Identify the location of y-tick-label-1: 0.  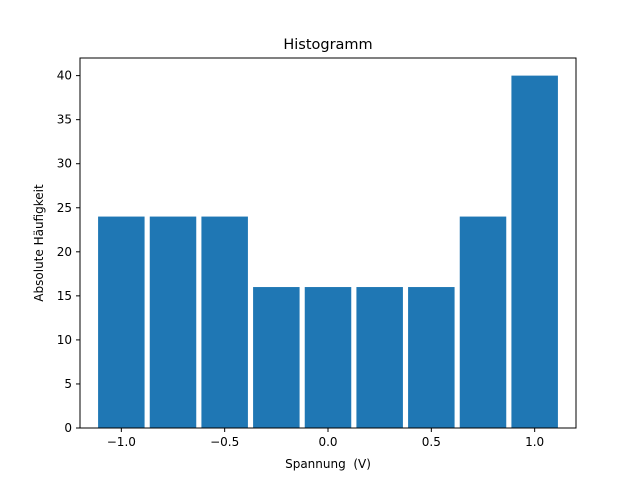
(68, 428).